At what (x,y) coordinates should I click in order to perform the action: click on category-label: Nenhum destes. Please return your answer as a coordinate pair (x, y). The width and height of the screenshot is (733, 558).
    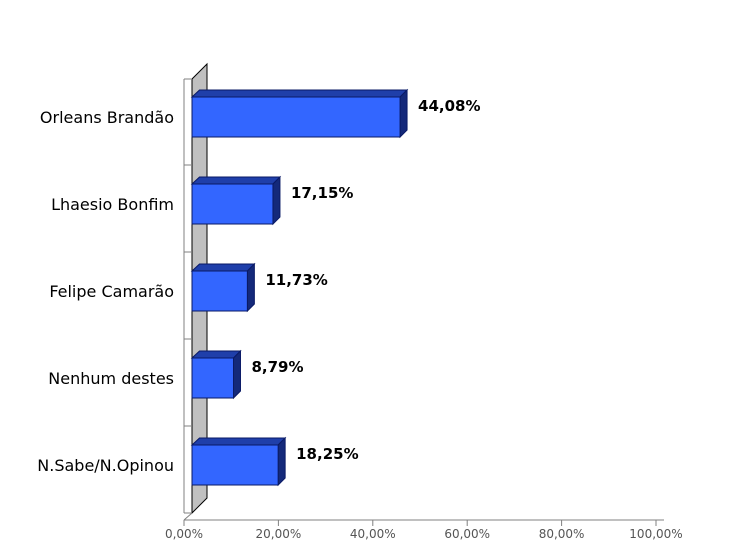
    Looking at the image, I should click on (111, 378).